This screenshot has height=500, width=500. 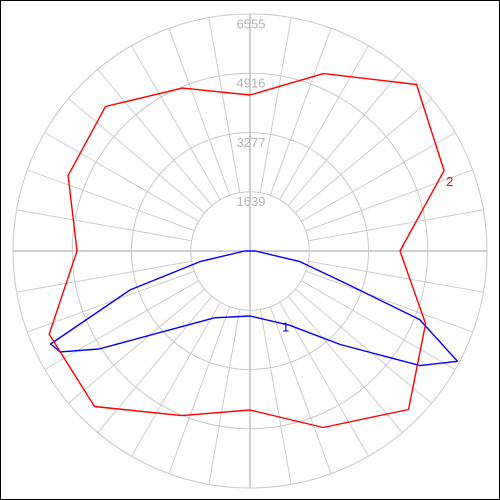 I want to click on r-tick-label: 6555, so click(x=251, y=23).